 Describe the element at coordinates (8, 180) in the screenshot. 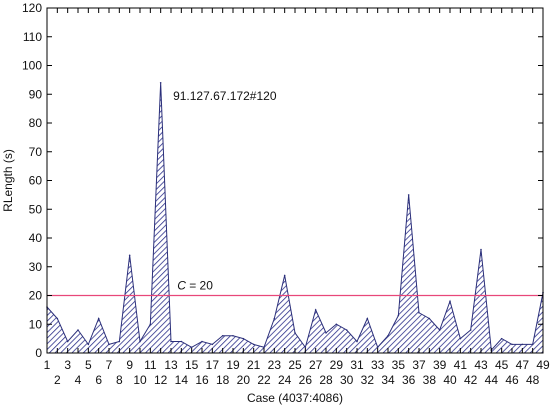

I see `y-axis-title: RLength (s)` at that location.